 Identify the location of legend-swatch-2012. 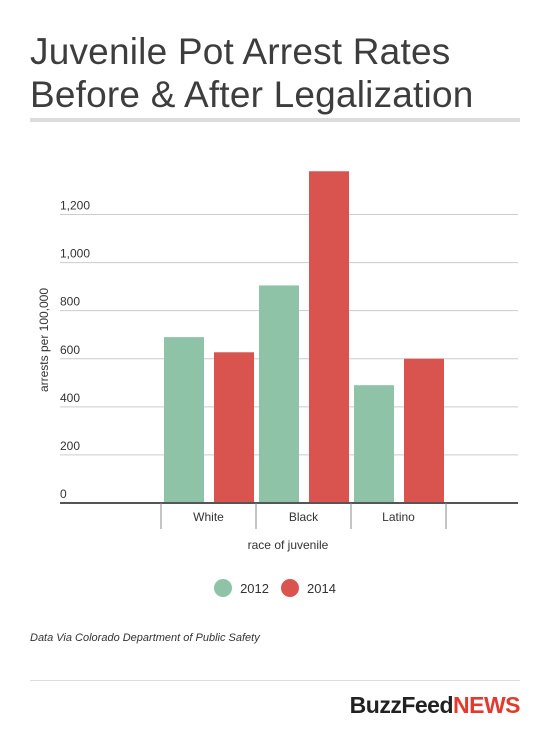
(223, 588).